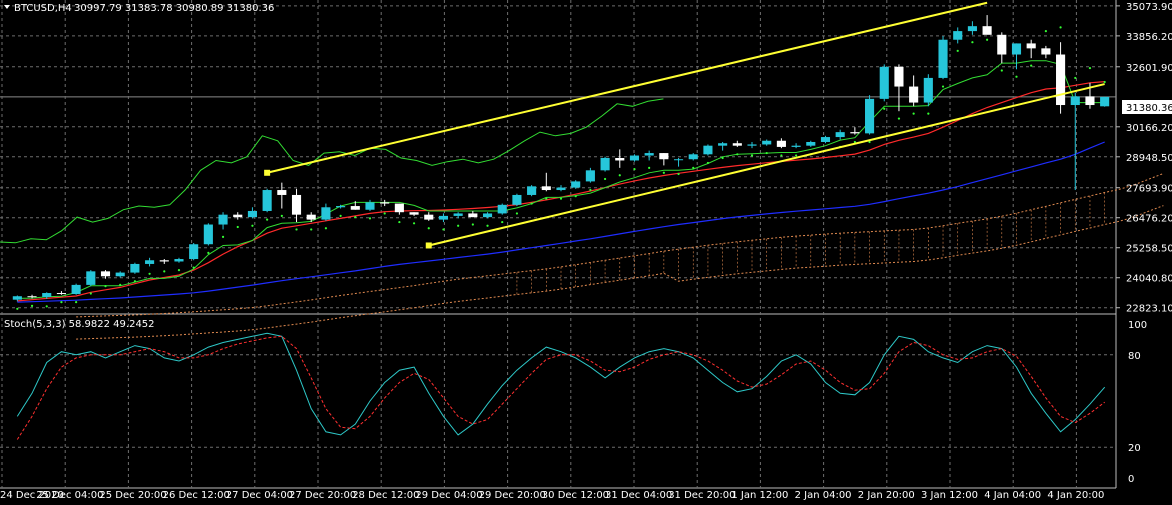  I want to click on trendline-anchor, so click(267, 172).